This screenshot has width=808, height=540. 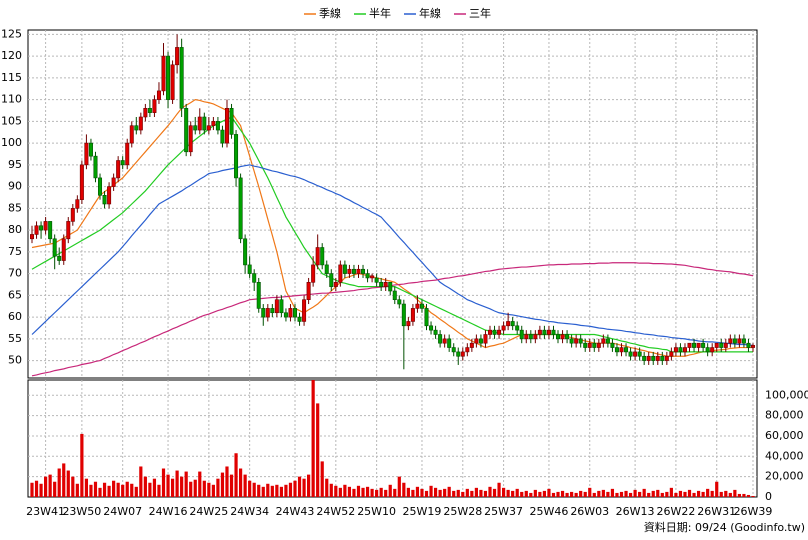 What do you see at coordinates (753, 511) in the screenshot?
I see `x-tick-label: 26W39` at bounding box center [753, 511].